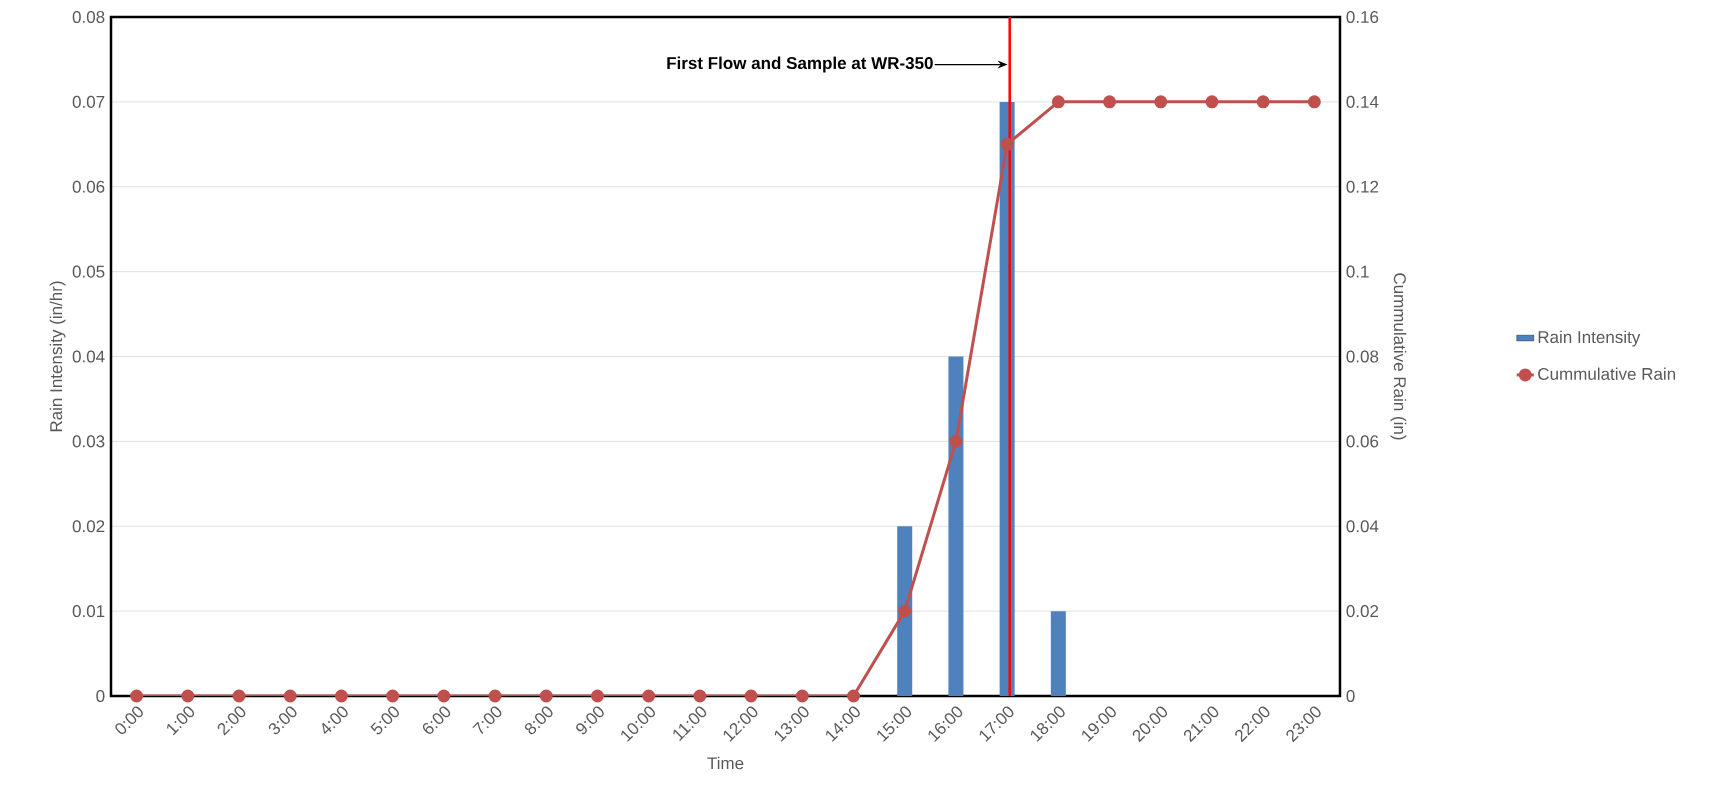 The height and width of the screenshot is (812, 1728). What do you see at coordinates (1362, 186) in the screenshot?
I see `y2-tick-label: 0.12` at bounding box center [1362, 186].